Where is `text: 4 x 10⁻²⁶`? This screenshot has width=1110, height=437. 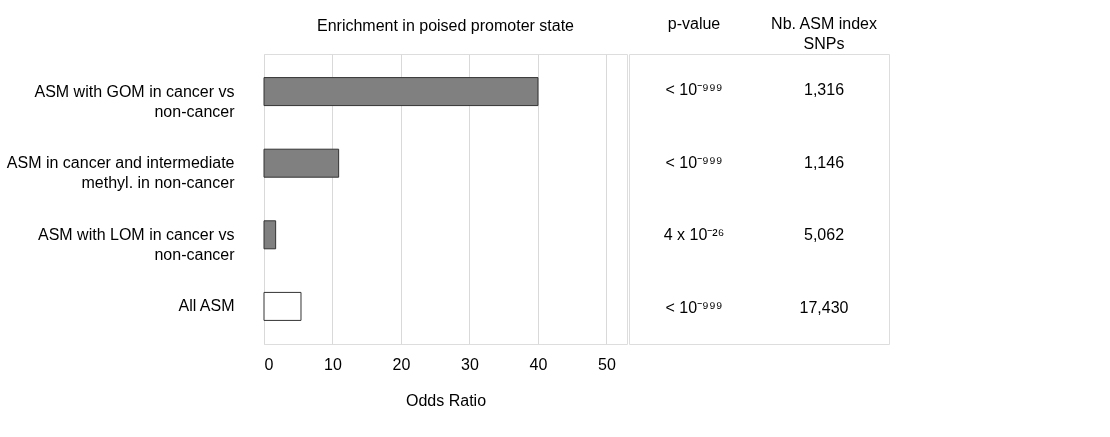 text: 4 x 10⁻²⁶ is located at coordinates (694, 235).